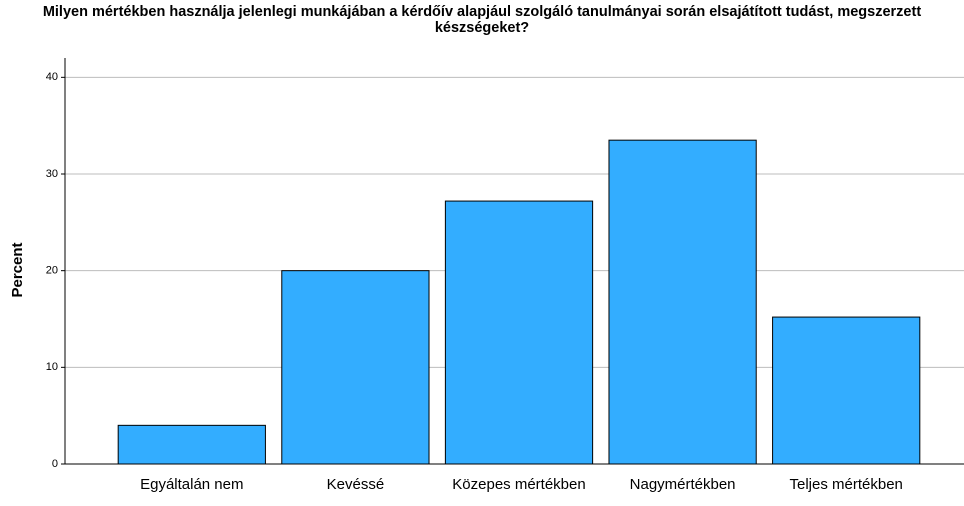 The image size is (964, 506). Describe the element at coordinates (52, 271) in the screenshot. I see `y-tick-label: 20` at that location.